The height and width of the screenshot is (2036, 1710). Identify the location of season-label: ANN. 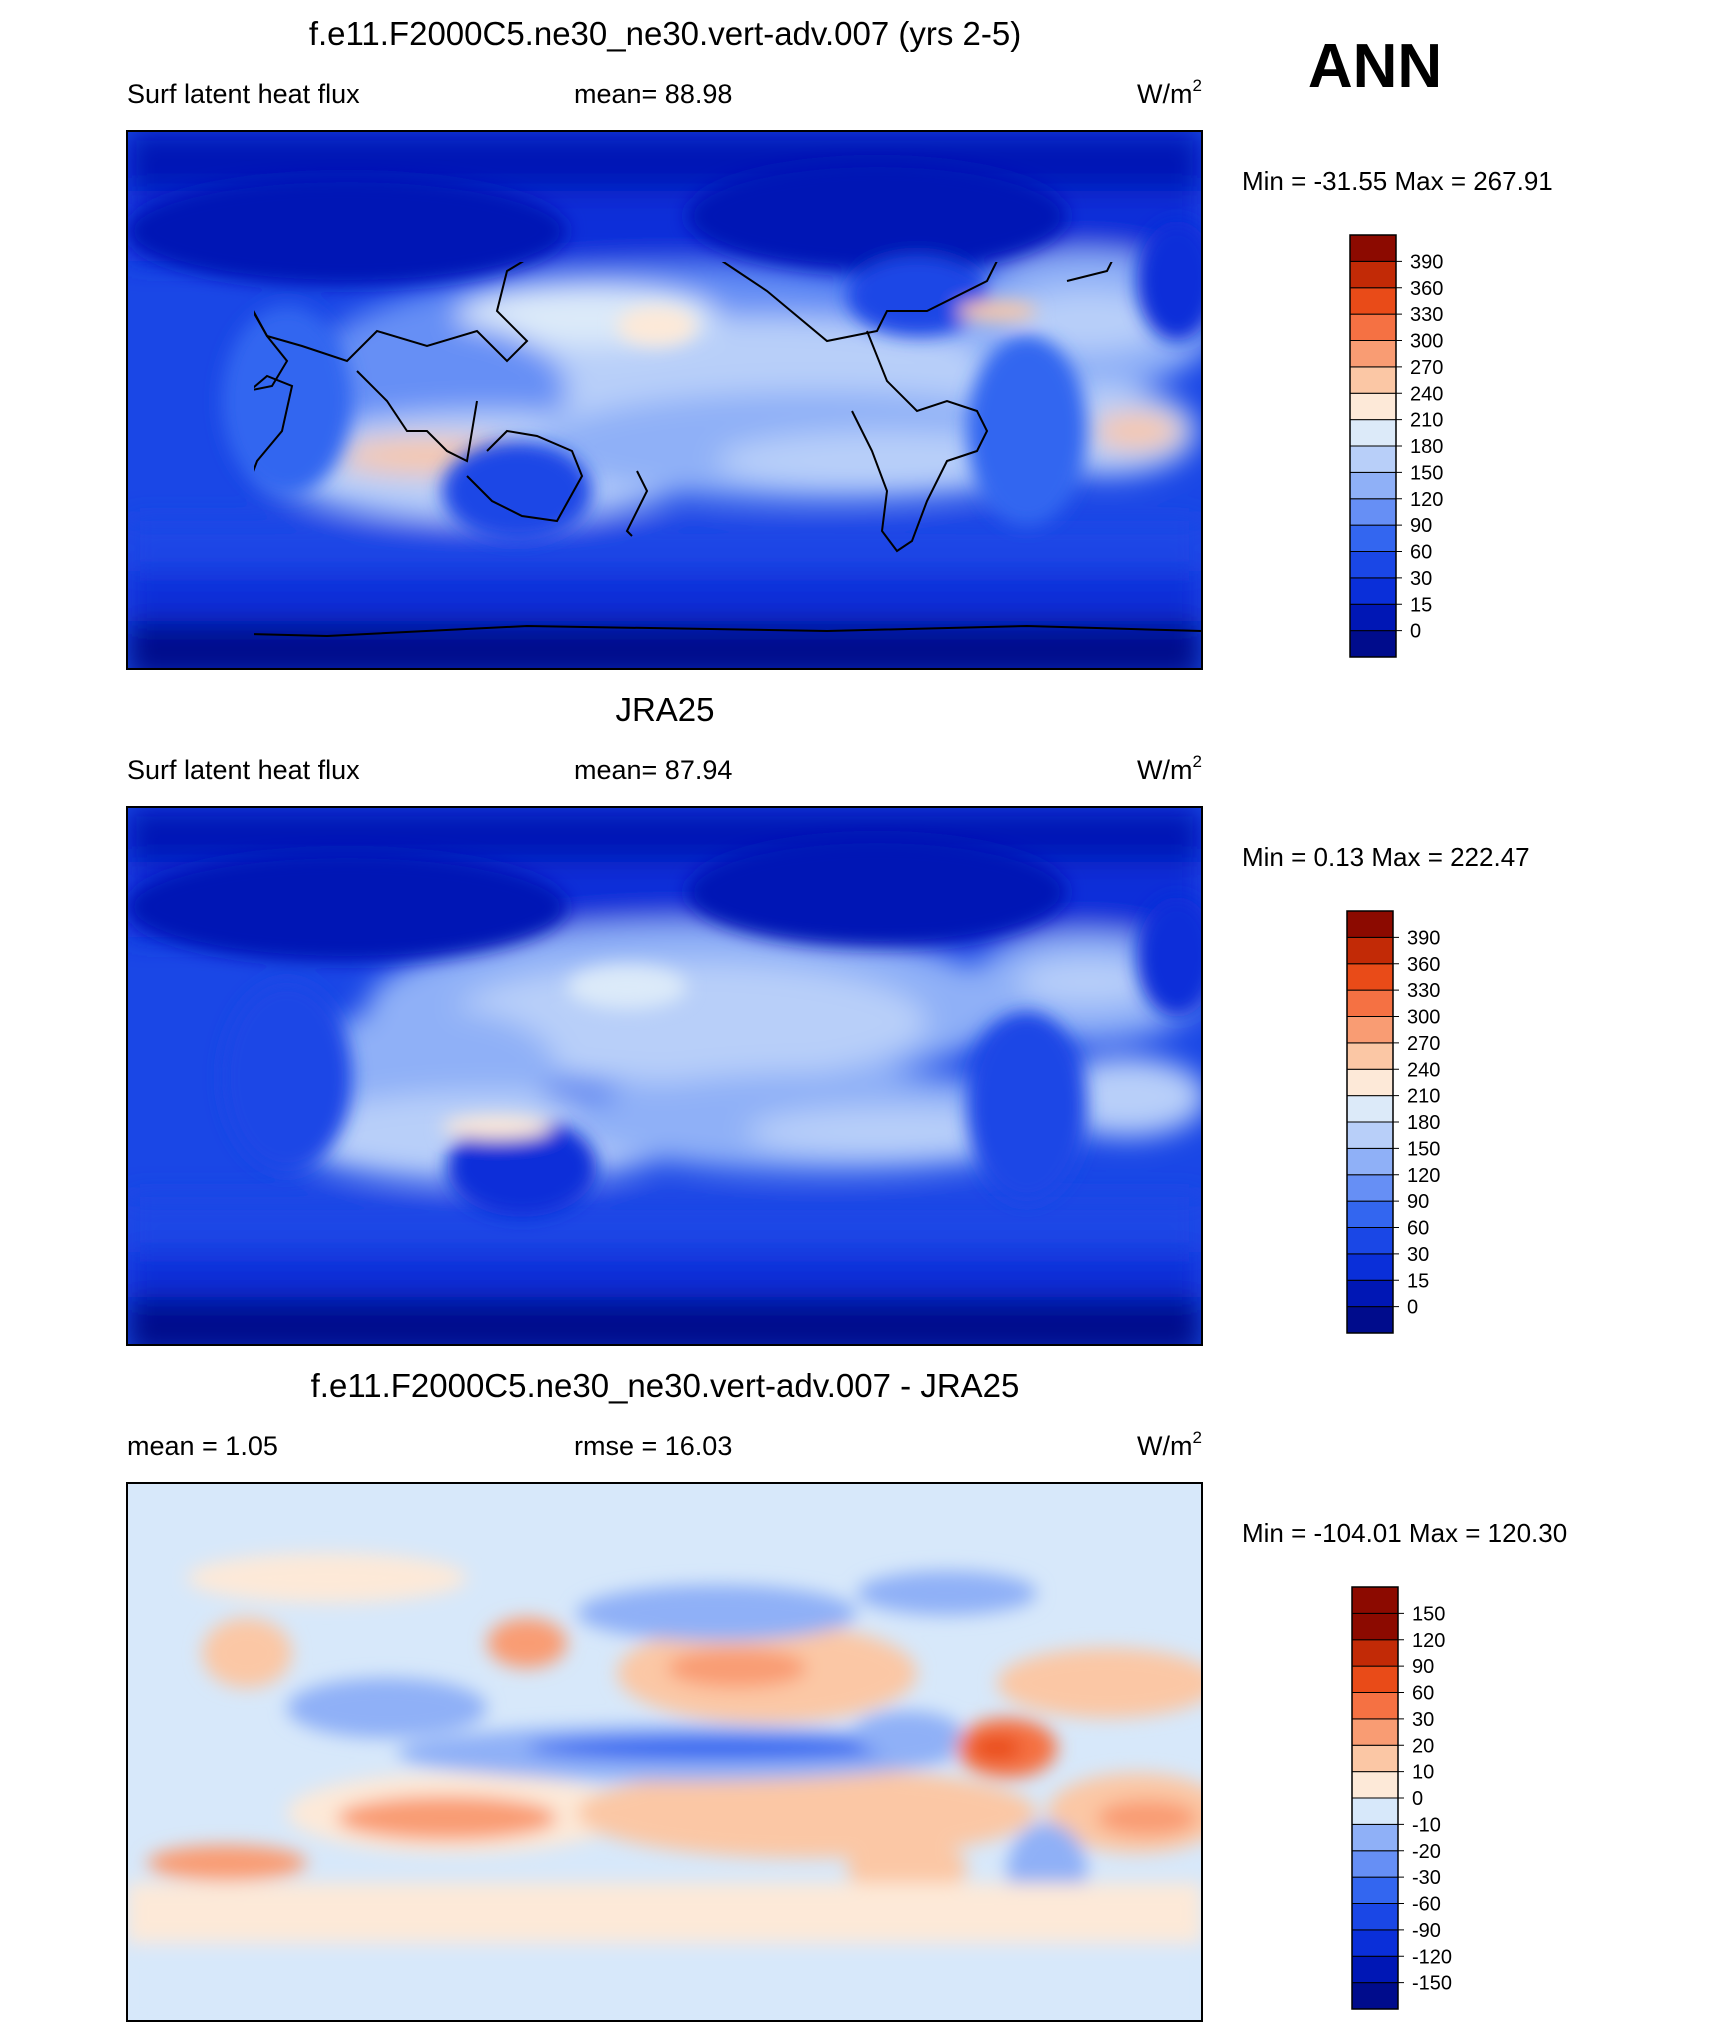
(1375, 66).